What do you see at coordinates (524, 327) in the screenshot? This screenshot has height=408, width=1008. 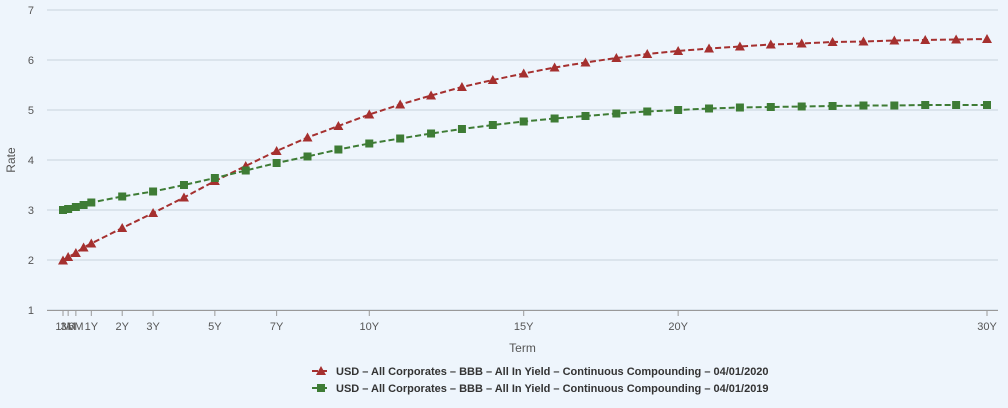 I see `x-tick-label: 15Y` at bounding box center [524, 327].